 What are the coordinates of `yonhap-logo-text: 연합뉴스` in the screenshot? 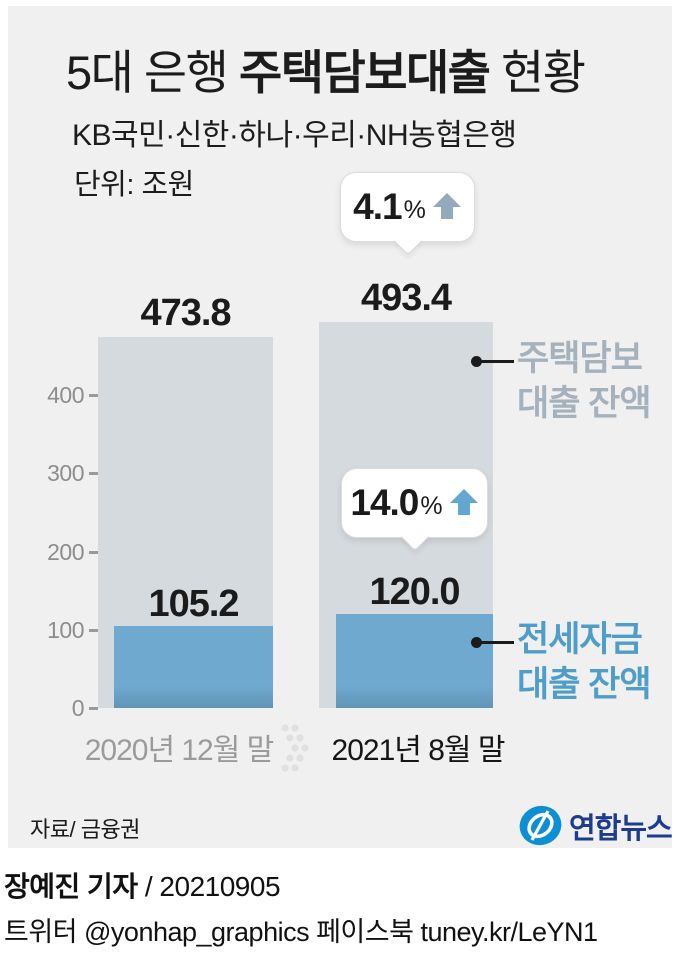 It's located at (621, 828).